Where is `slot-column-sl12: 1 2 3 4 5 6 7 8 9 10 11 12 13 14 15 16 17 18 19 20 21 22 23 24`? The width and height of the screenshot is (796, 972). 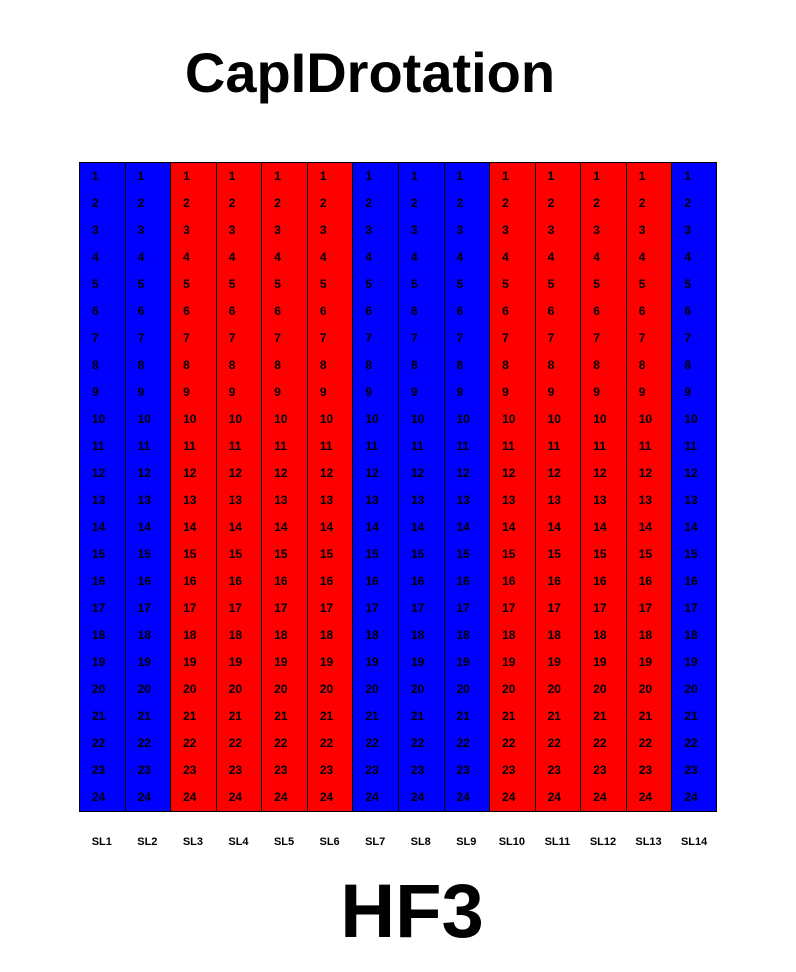 slot-column-sl12: 1 2 3 4 5 6 7 8 9 10 11 12 13 14 15 16 17 18 19 20 21 22 23 24 is located at coordinates (603, 487).